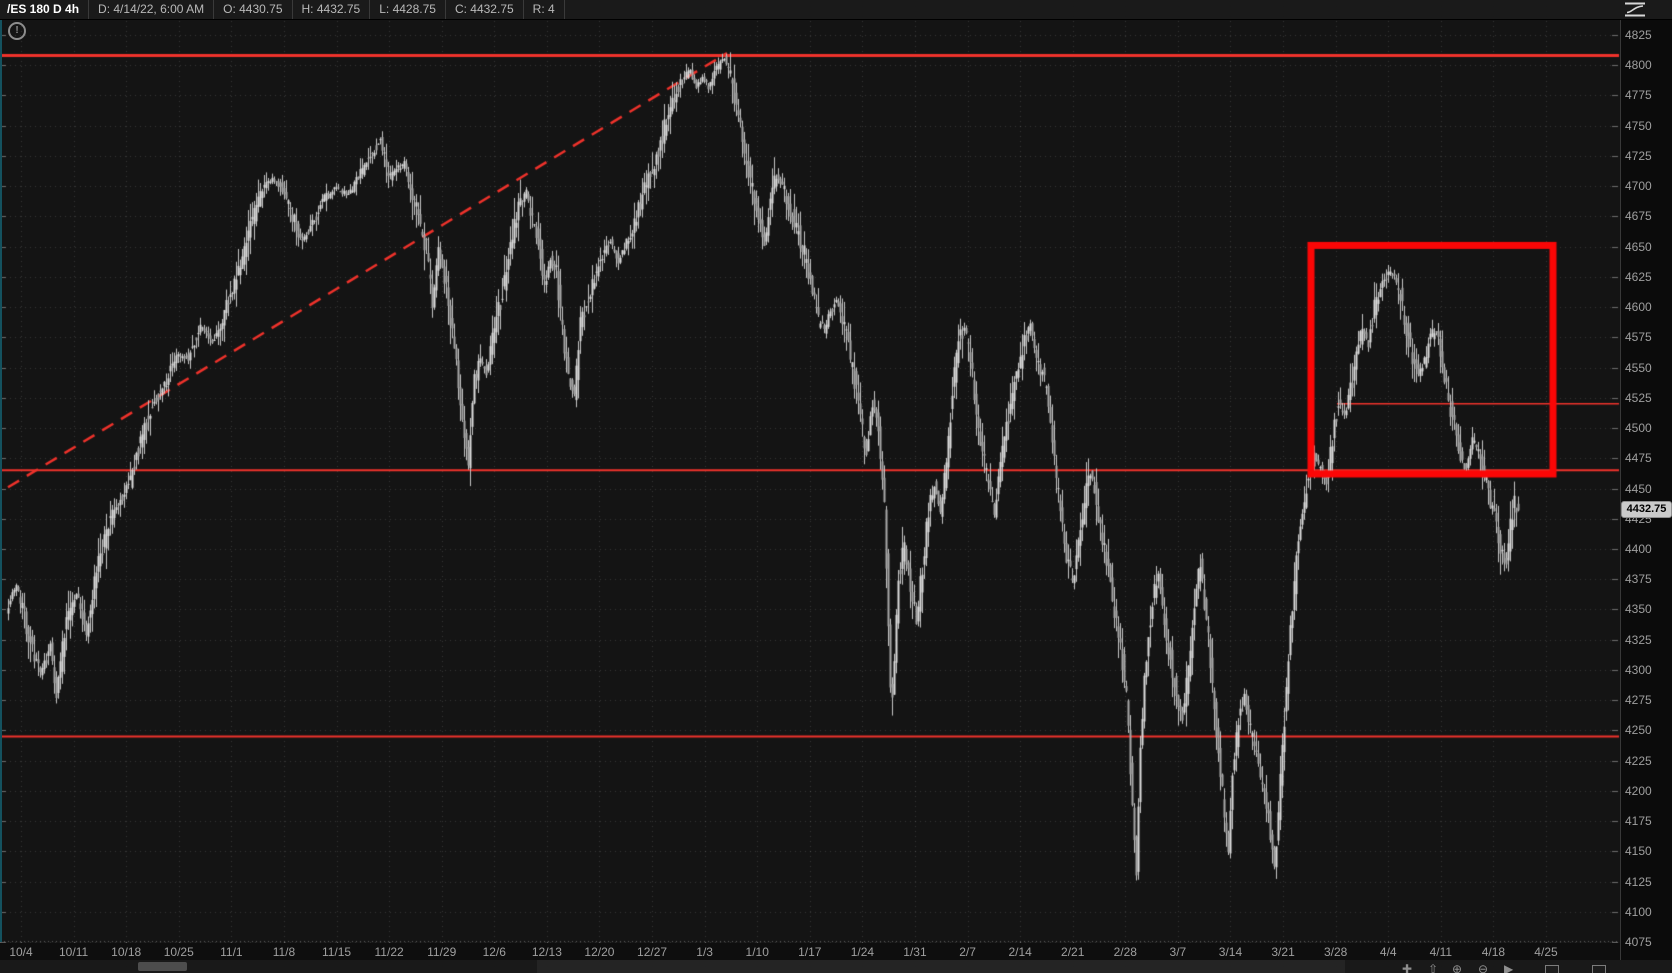  What do you see at coordinates (1635, 9) in the screenshot?
I see `chart-mode-icon` at bounding box center [1635, 9].